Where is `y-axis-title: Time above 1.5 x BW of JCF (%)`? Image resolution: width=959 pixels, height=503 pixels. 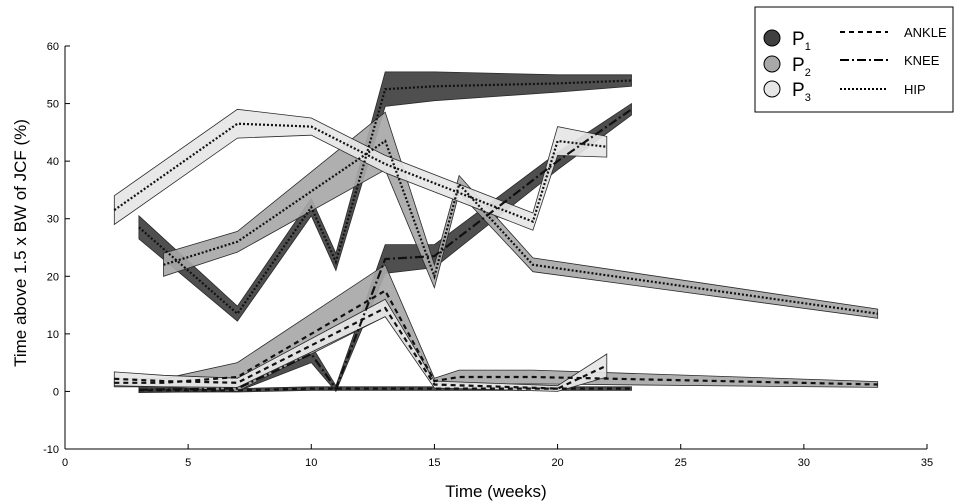 y-axis-title: Time above 1.5 x BW of JCF (%) is located at coordinates (20, 243).